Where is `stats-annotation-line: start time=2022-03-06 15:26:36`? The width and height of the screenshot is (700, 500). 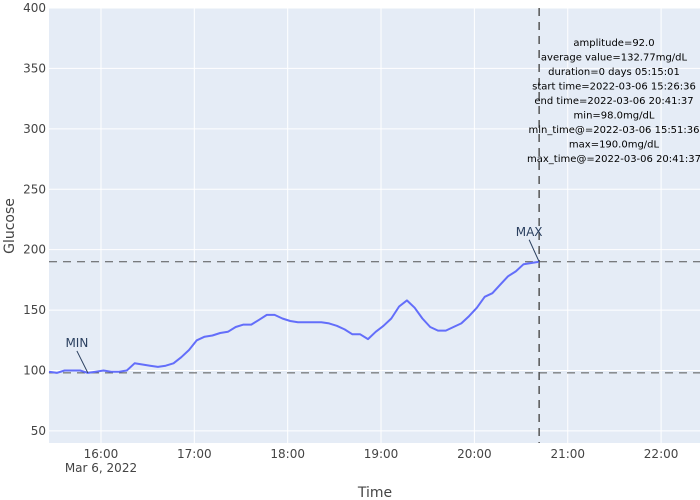 stats-annotation-line: start time=2022-03-06 15:26:36 is located at coordinates (614, 87).